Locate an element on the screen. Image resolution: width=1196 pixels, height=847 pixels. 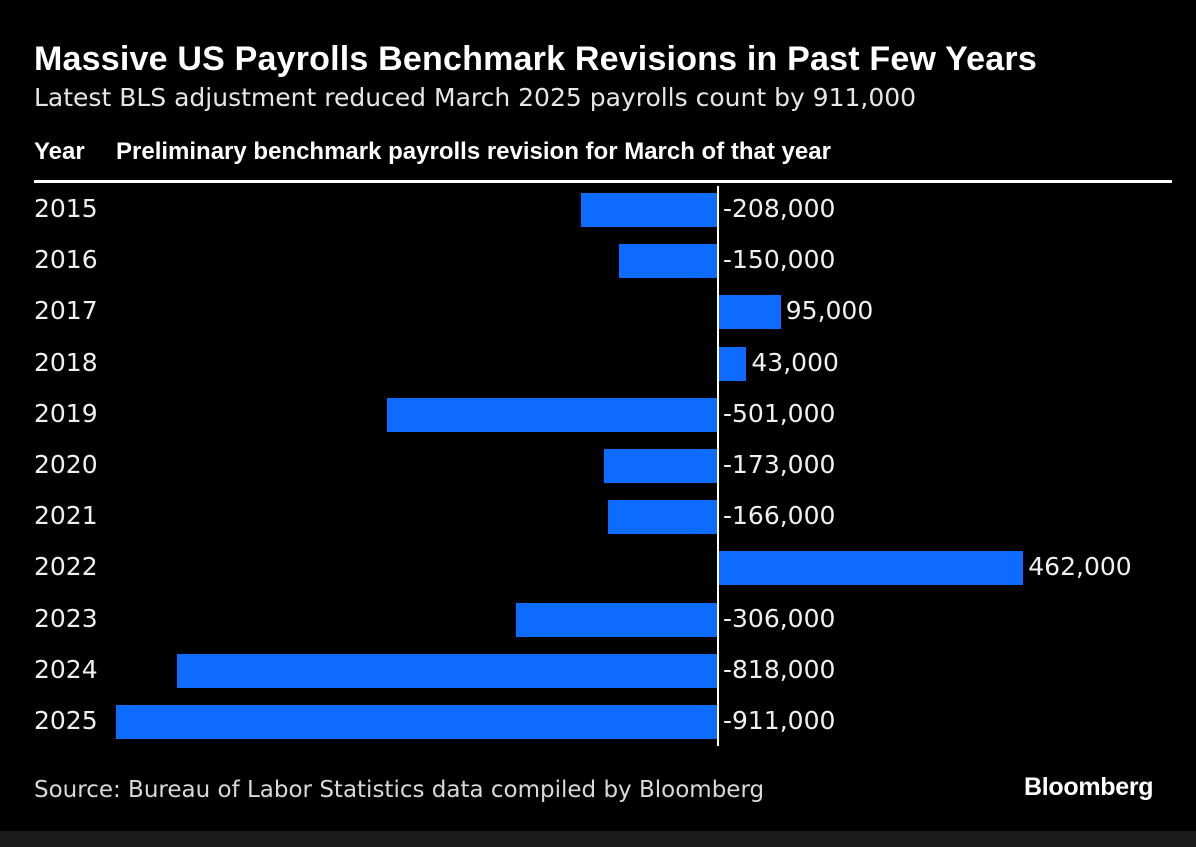
year-label-2024: 2024 is located at coordinates (66, 669).